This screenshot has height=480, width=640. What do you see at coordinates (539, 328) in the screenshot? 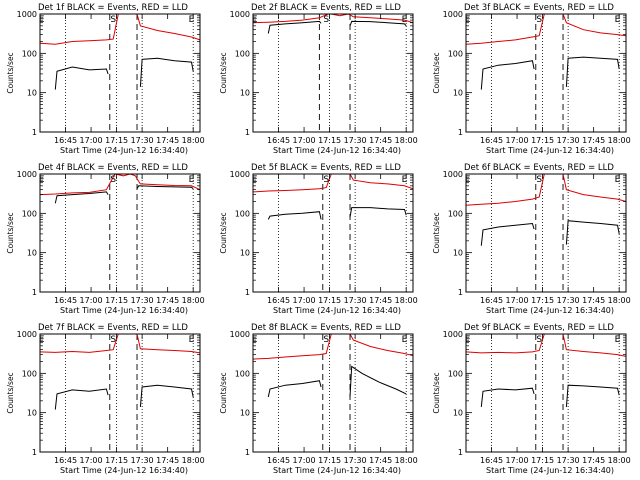
I see `panel-title: Det 9f BLACK = Events, RED = LLD` at bounding box center [539, 328].